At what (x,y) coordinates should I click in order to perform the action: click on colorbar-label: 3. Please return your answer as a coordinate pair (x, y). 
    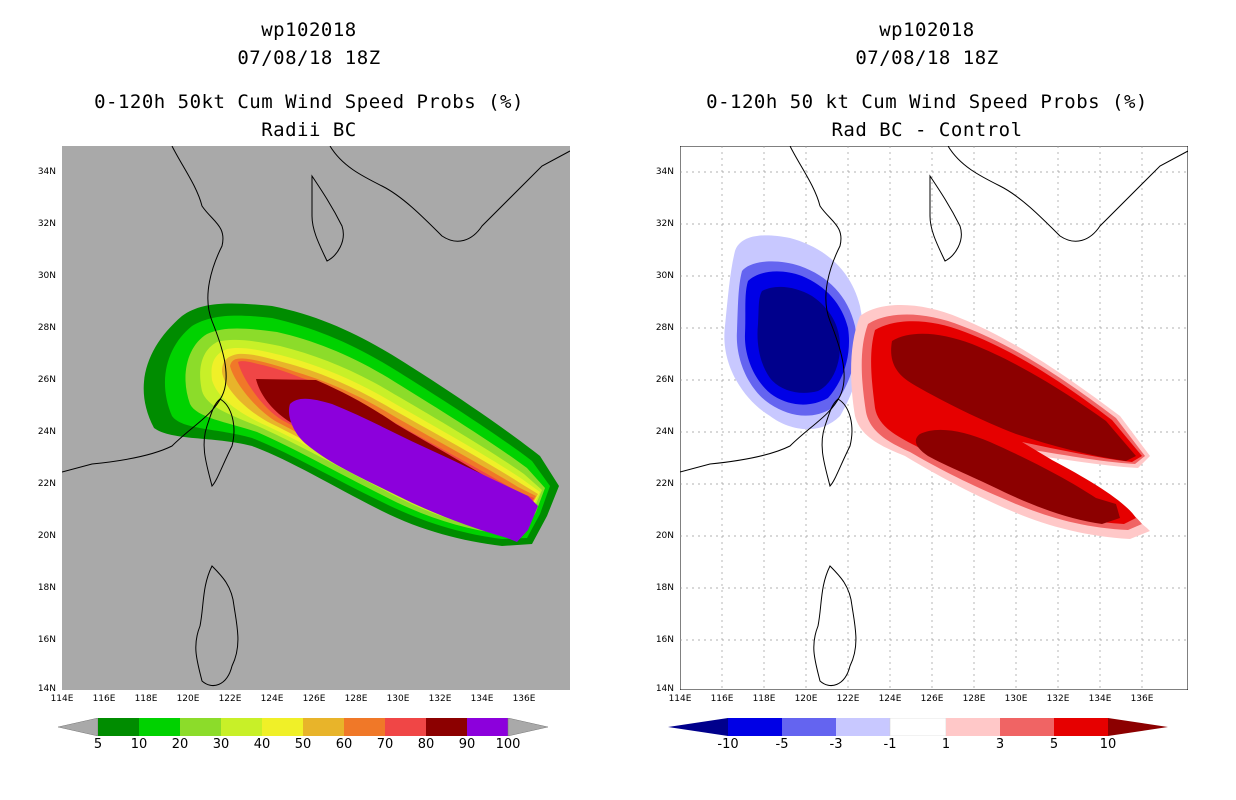
    Looking at the image, I should click on (1000, 744).